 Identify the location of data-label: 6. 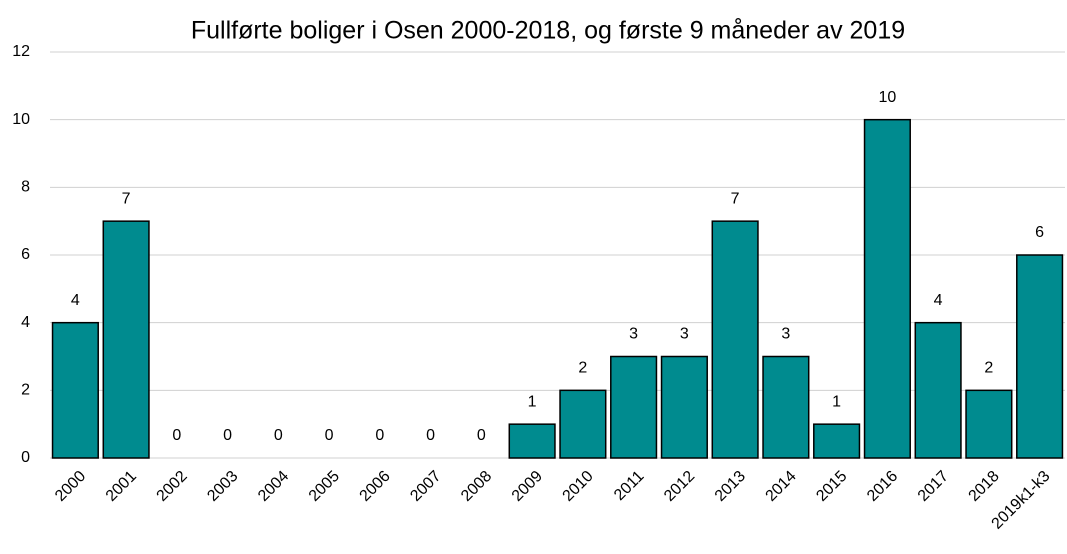
(1039, 232).